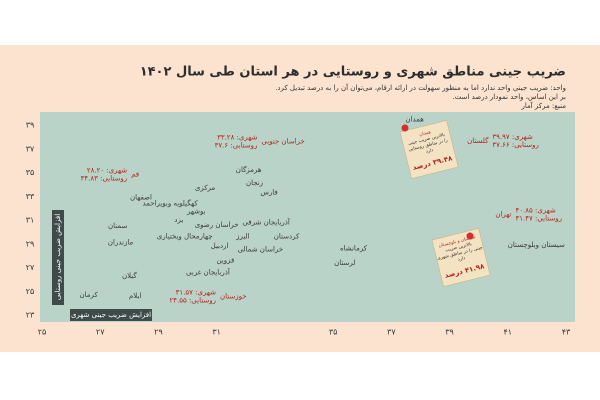  What do you see at coordinates (254, 183) in the screenshot?
I see `point-label: زنجان` at bounding box center [254, 183].